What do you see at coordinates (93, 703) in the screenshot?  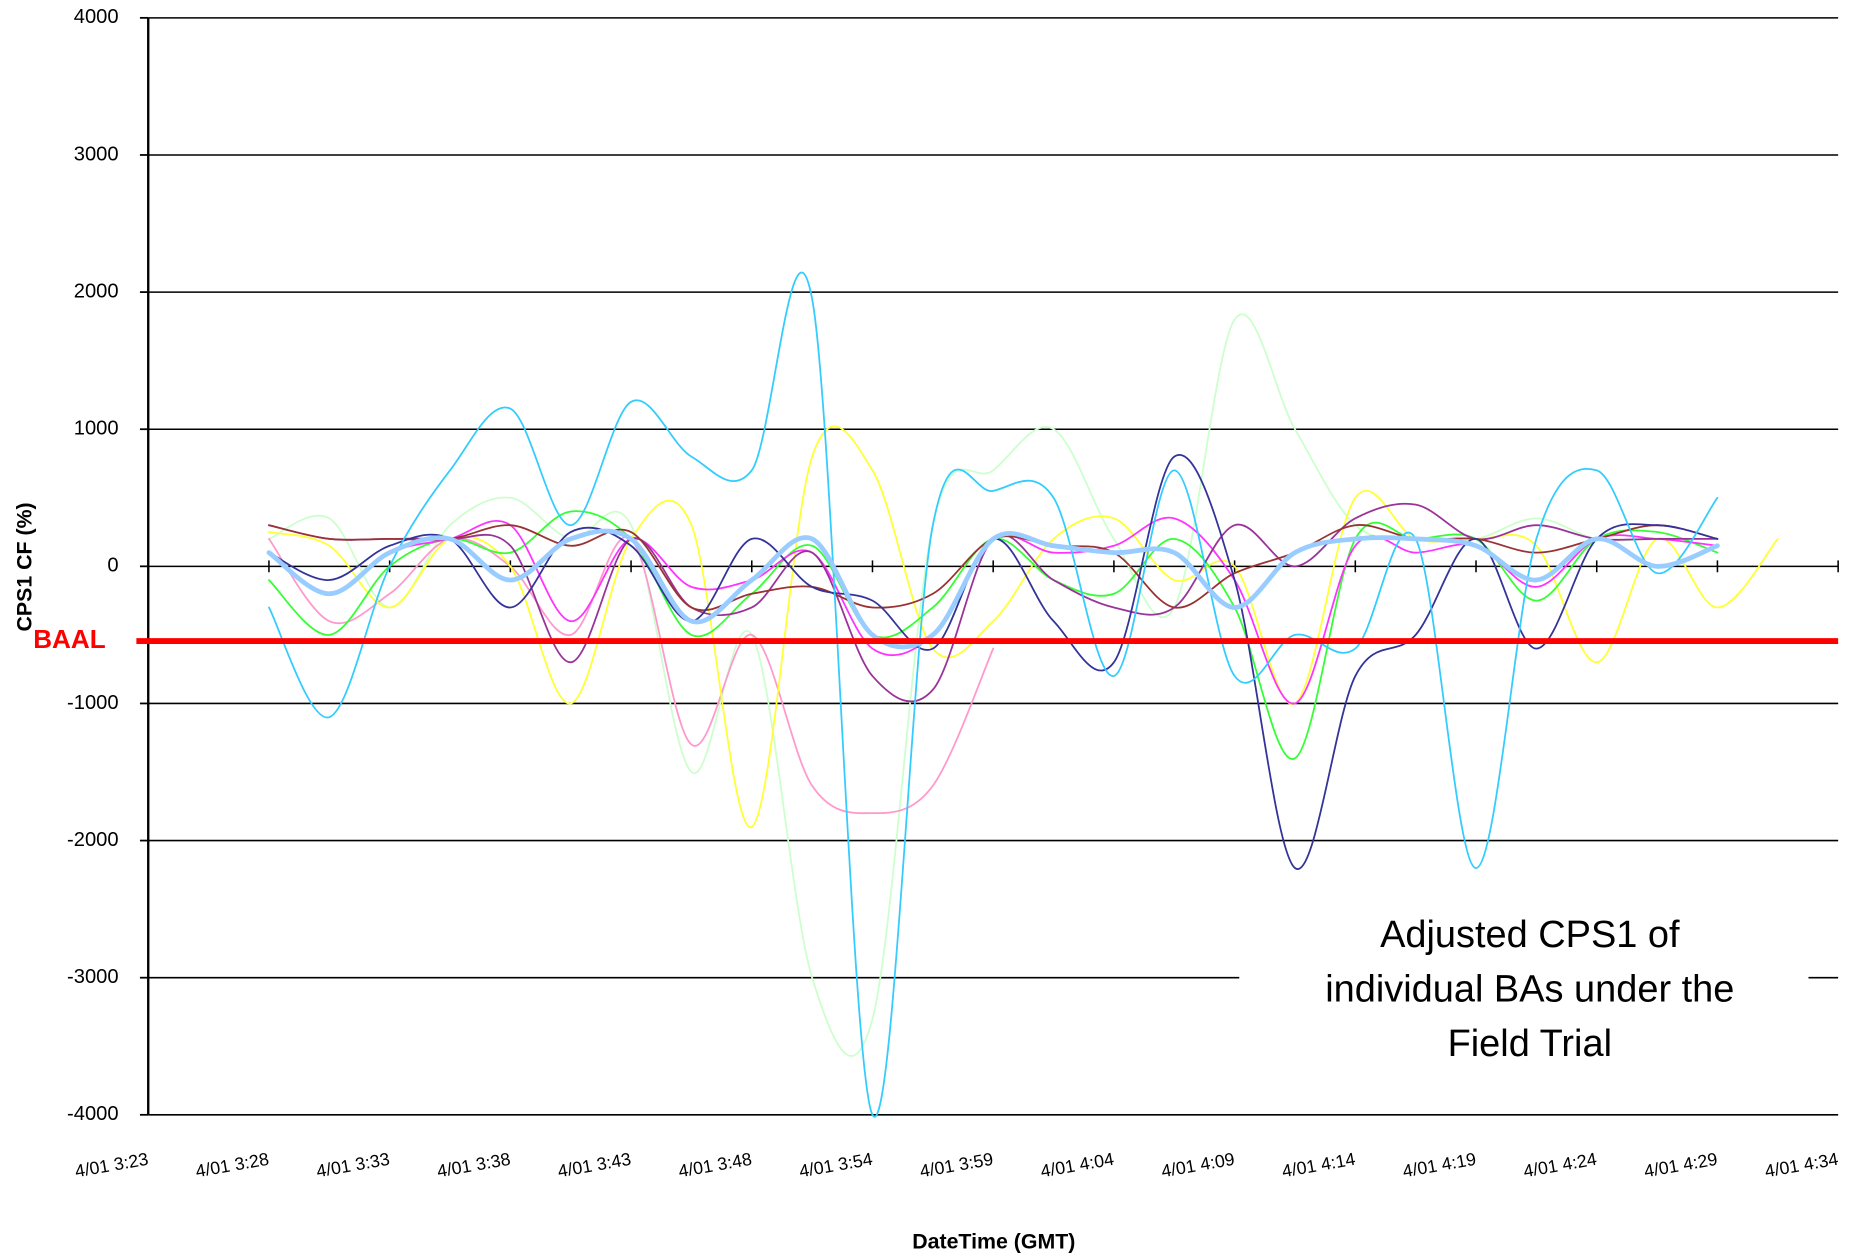 I see `y-tick-label: -1000` at bounding box center [93, 703].